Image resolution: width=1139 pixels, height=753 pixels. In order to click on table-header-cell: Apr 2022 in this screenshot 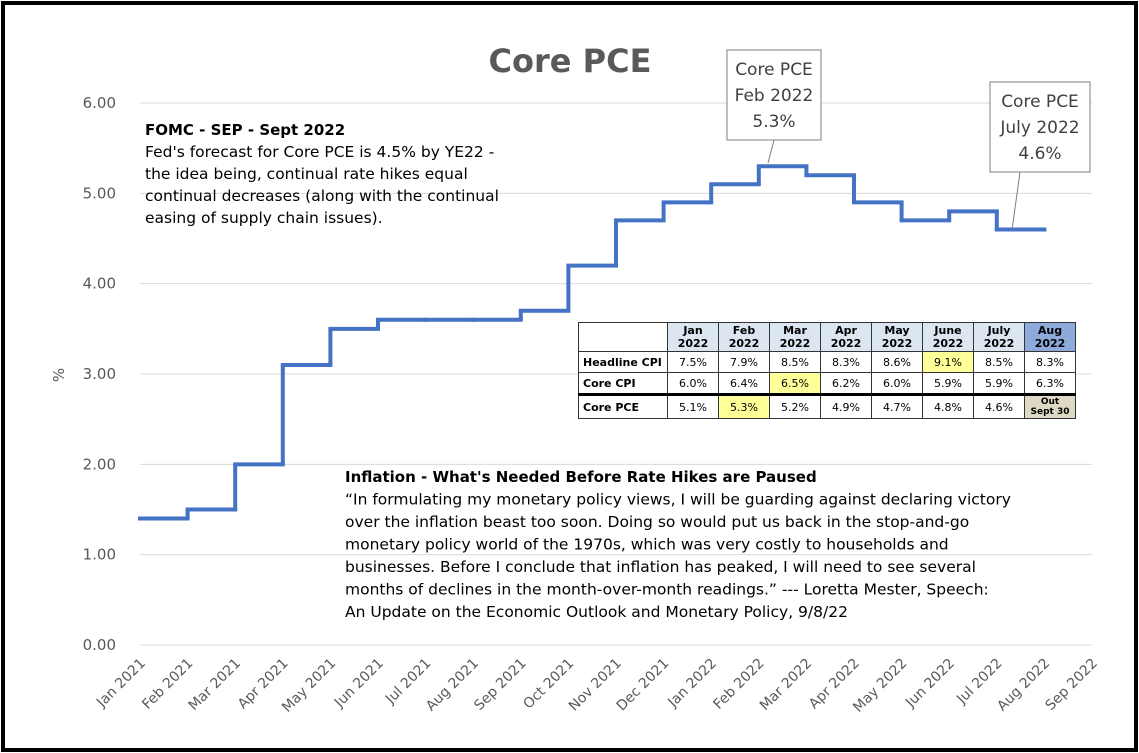, I will do `click(846, 337)`.